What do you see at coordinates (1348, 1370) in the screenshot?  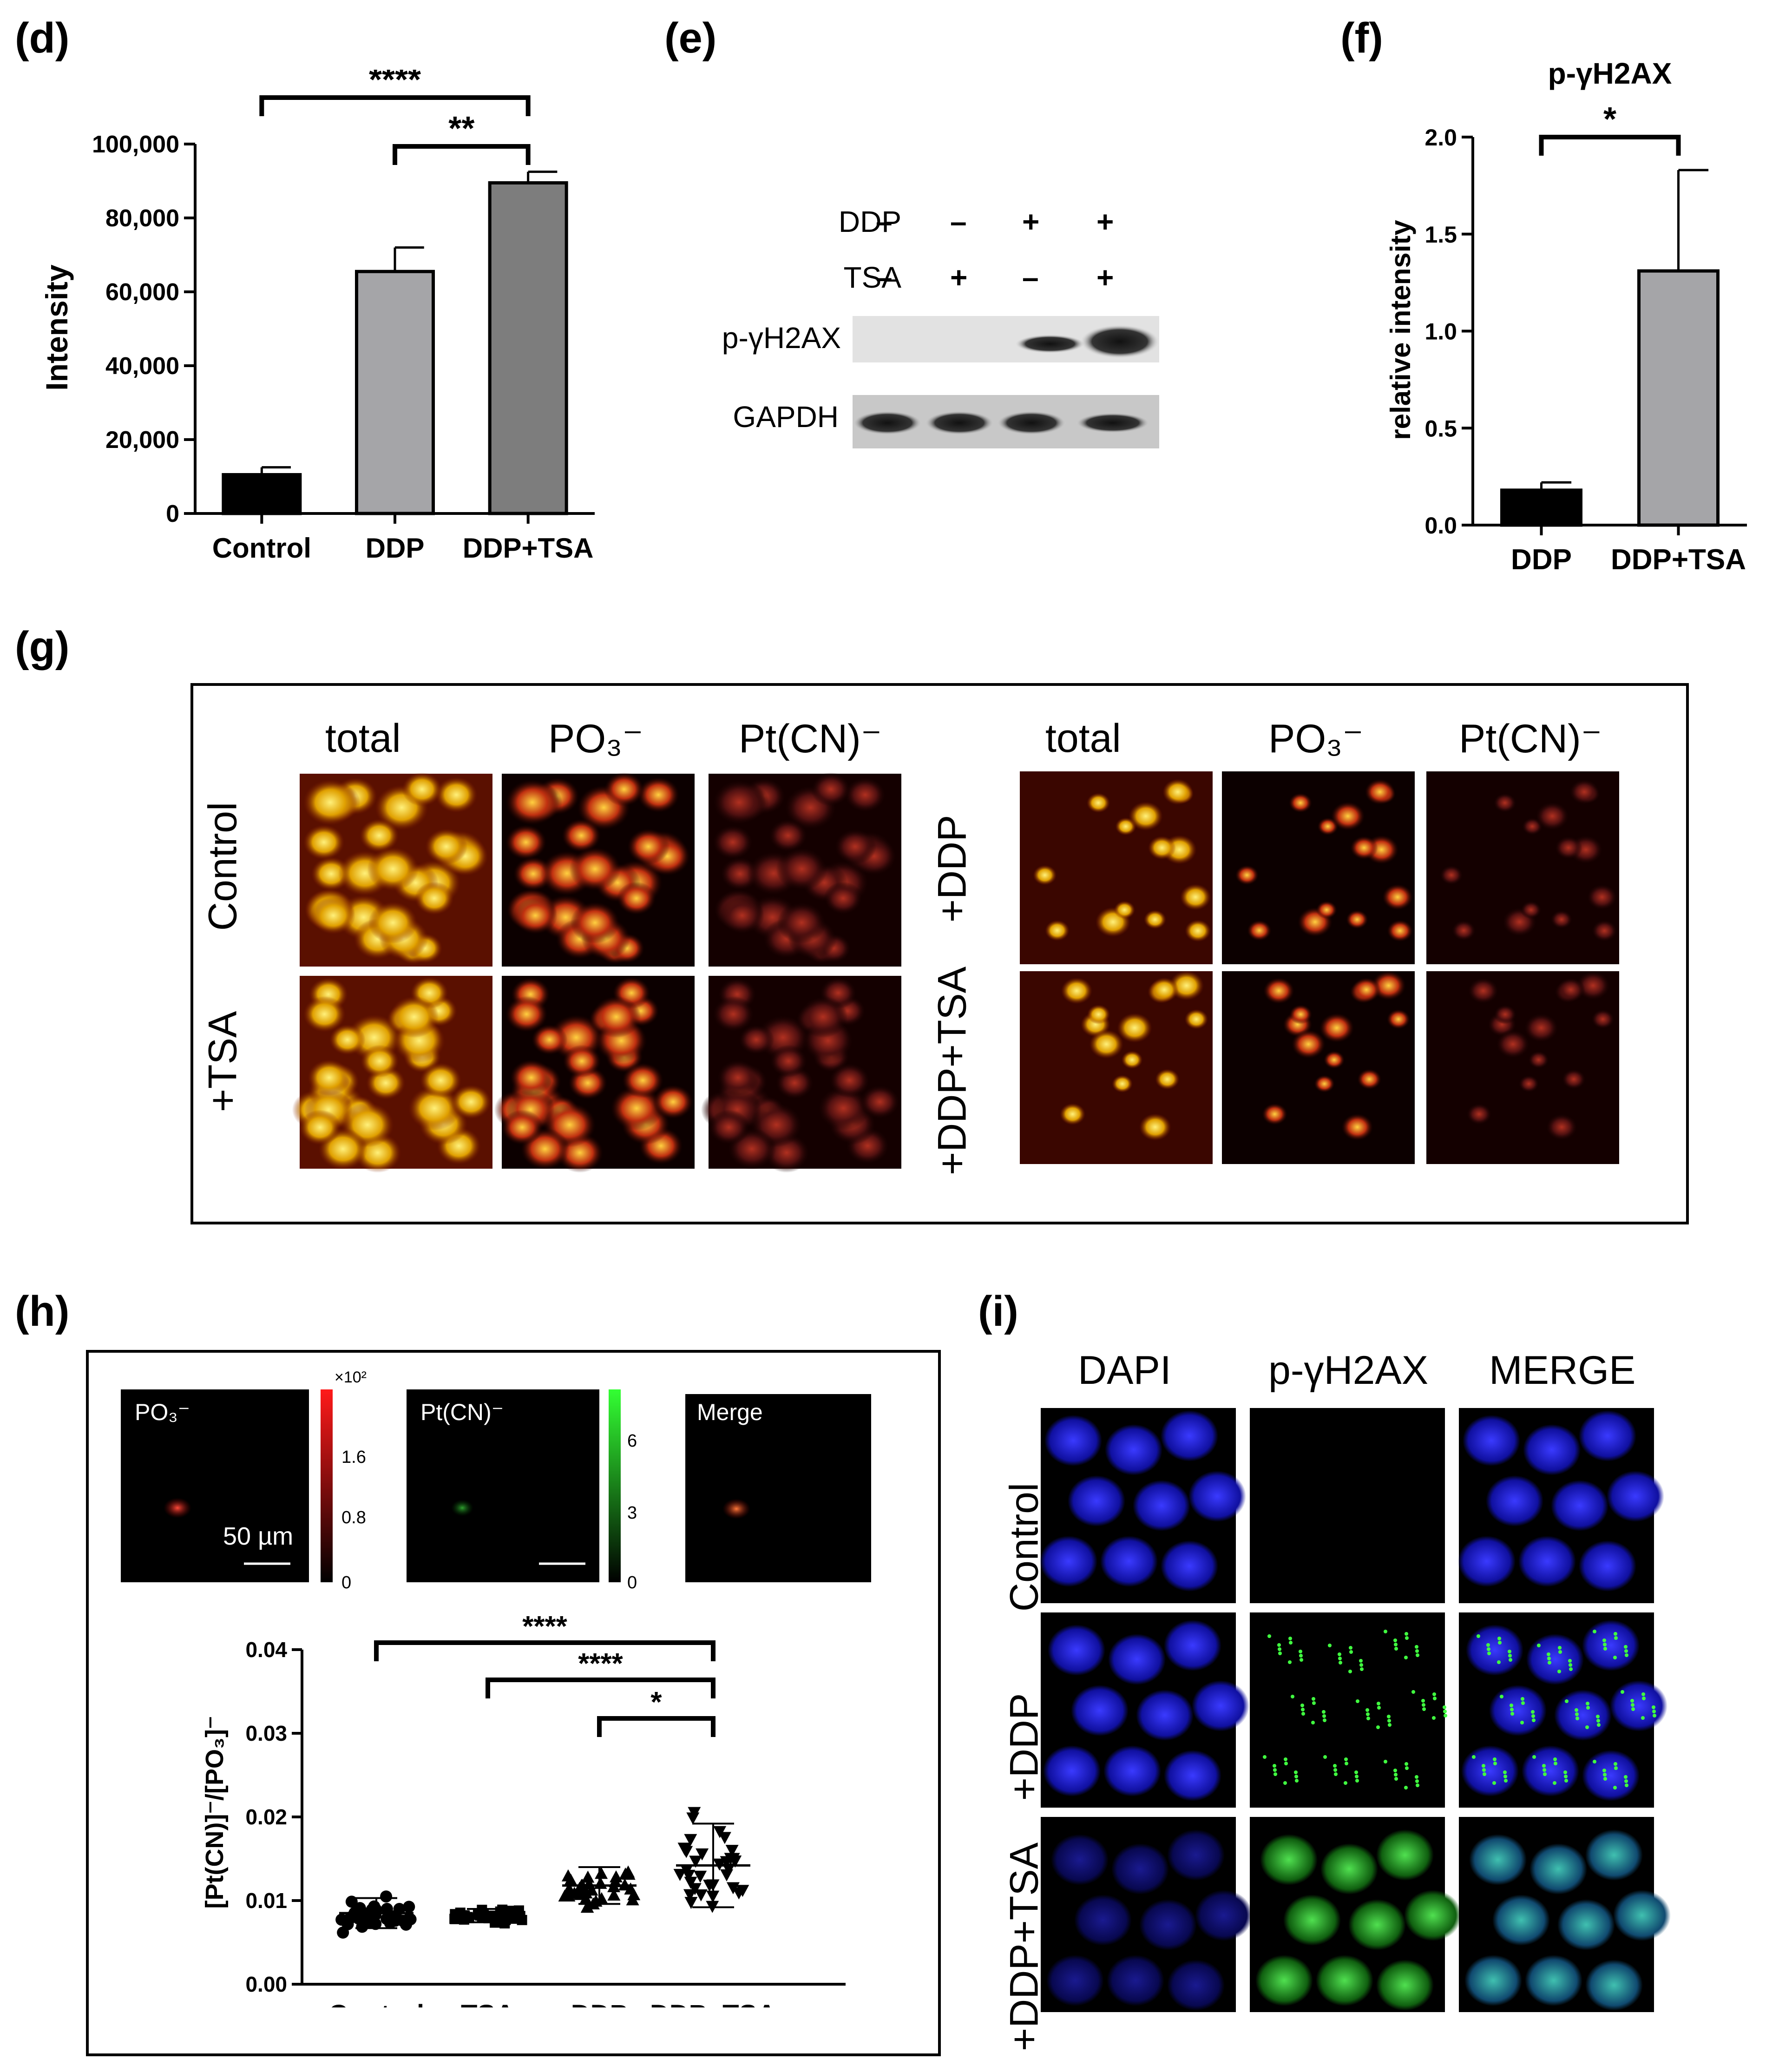 I see `i-col-label: p-γH2AX` at bounding box center [1348, 1370].